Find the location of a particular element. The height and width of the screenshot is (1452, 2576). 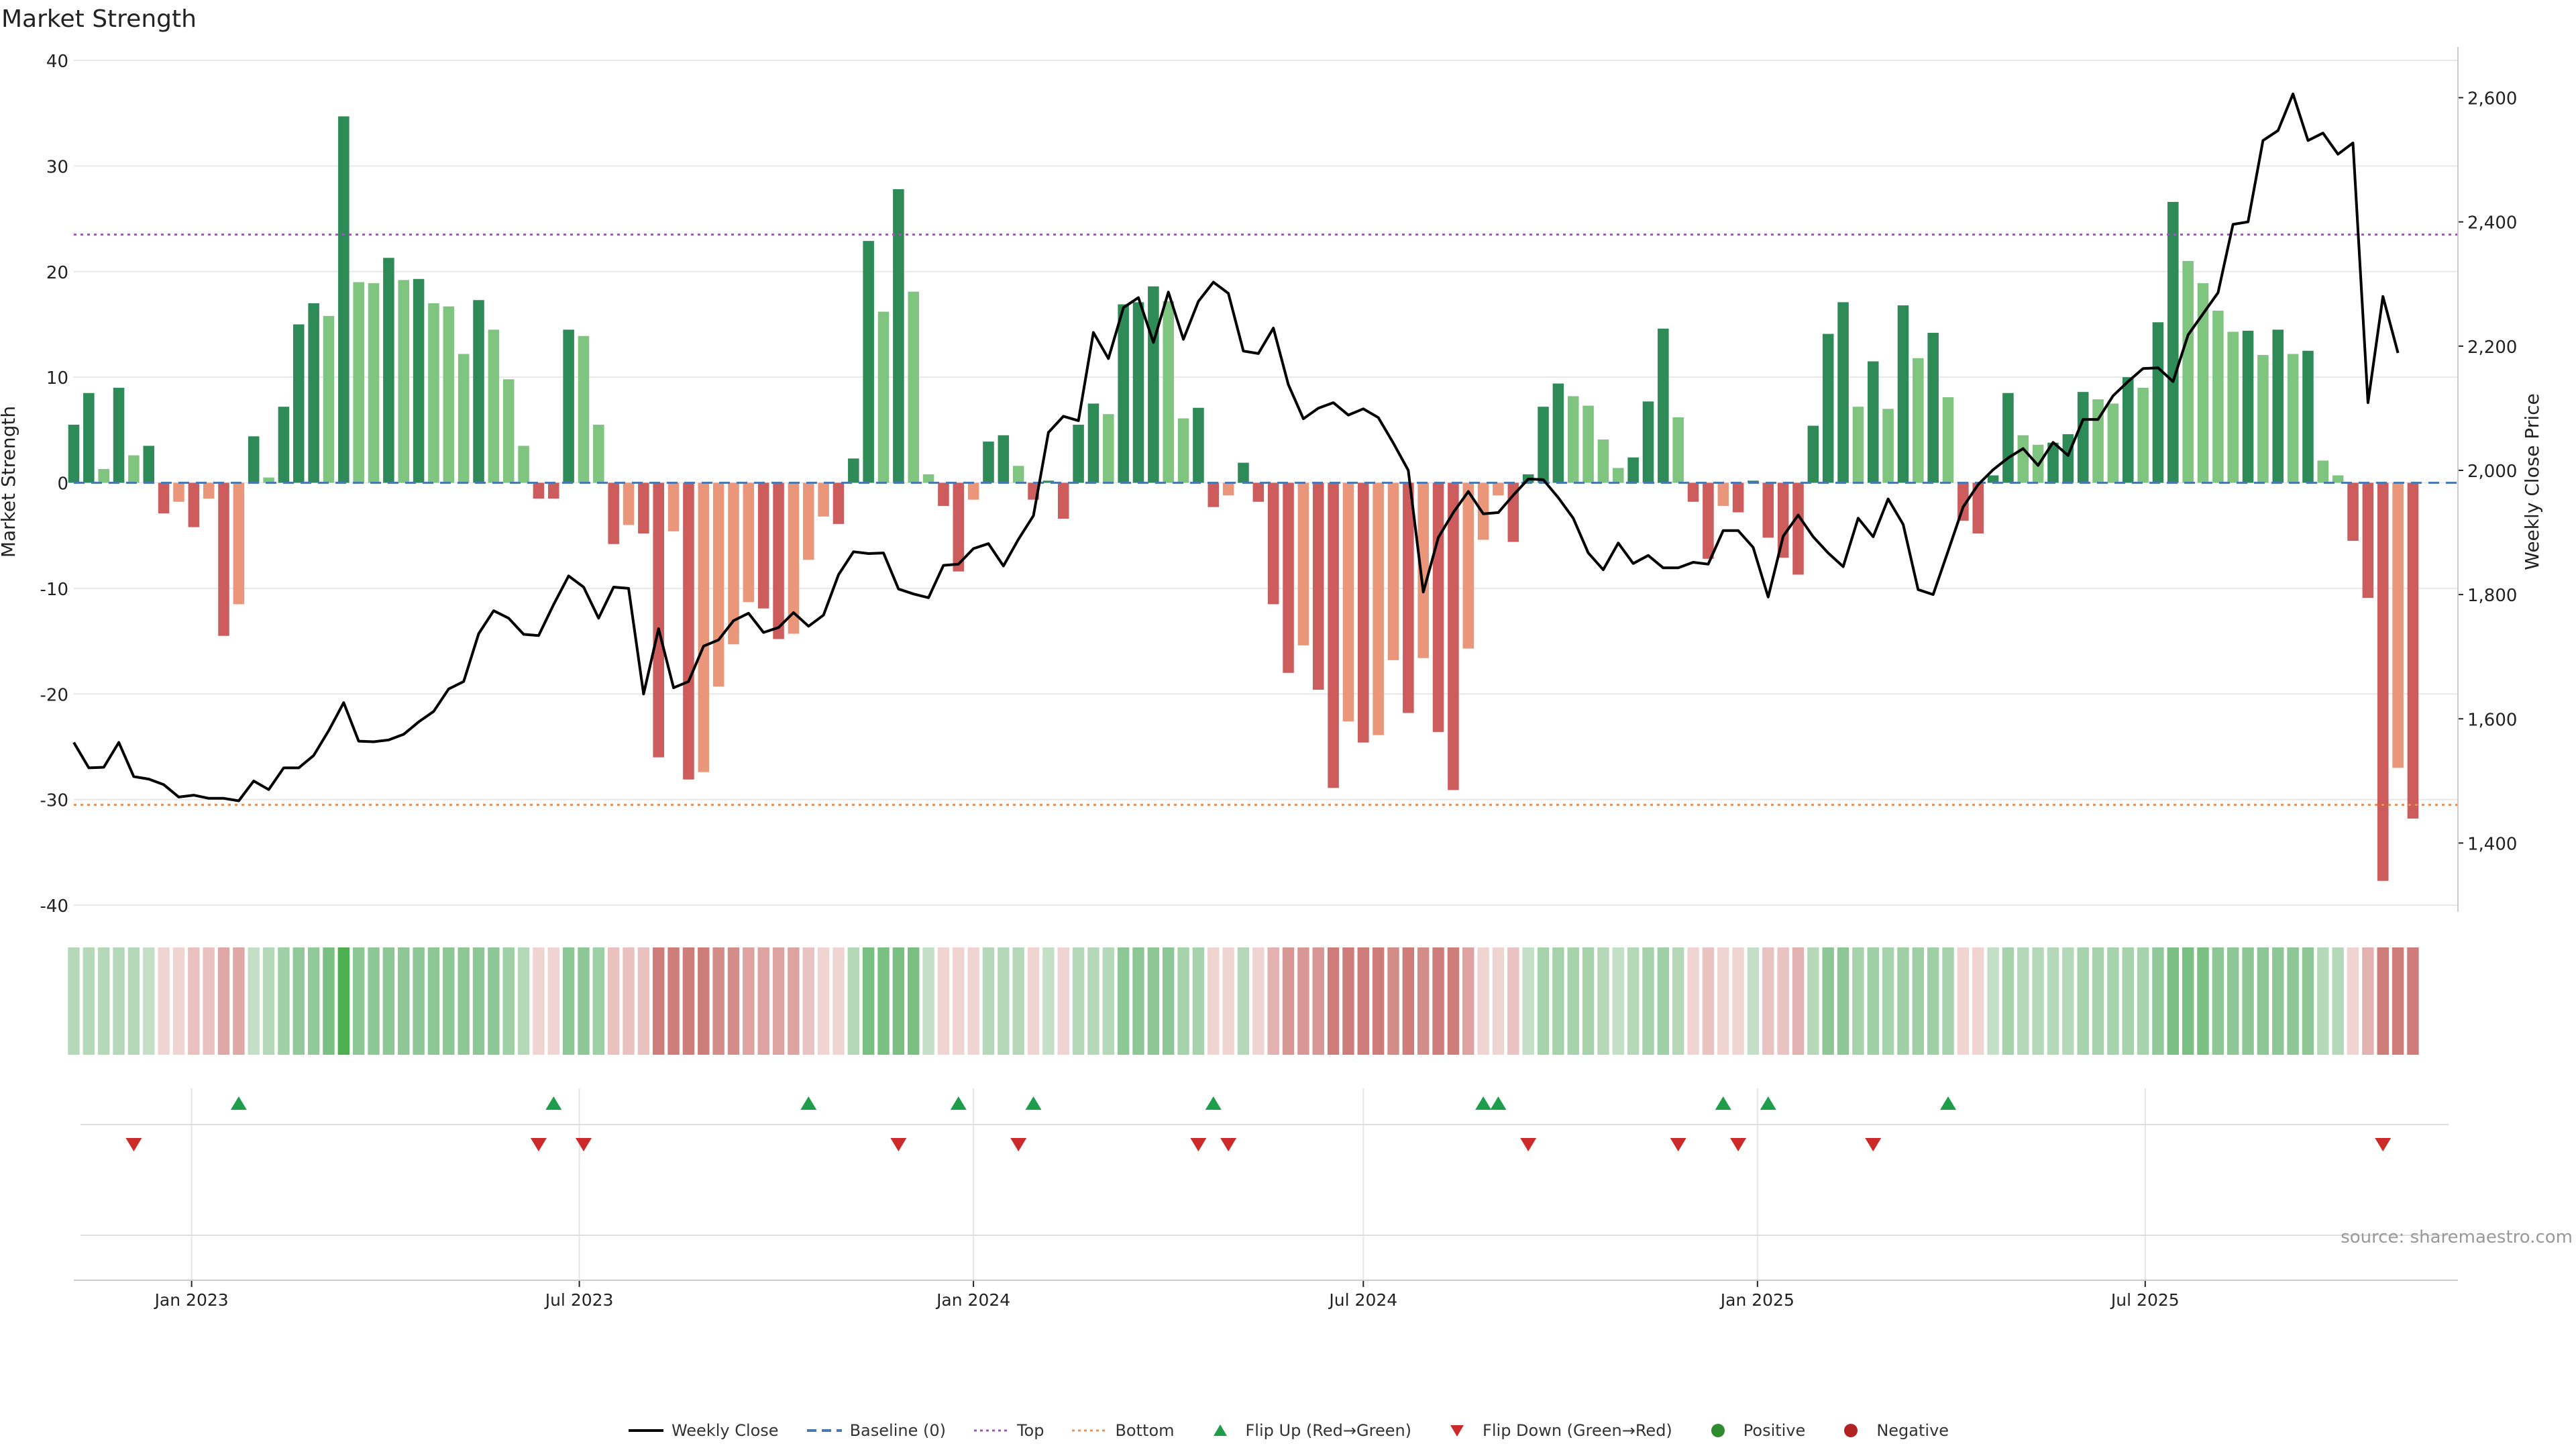

y2-tick-label: 2,000 is located at coordinates (2492, 472).